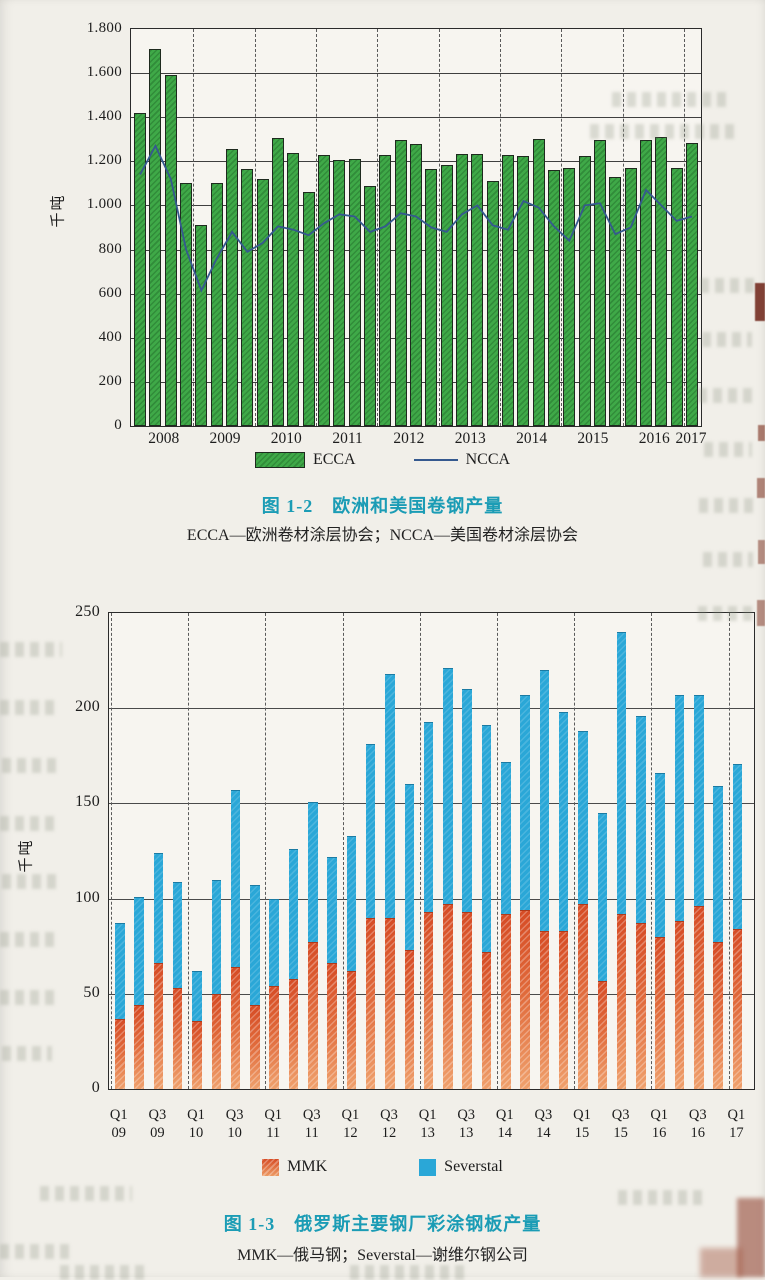 This screenshot has height=1280, width=765. What do you see at coordinates (294, 1167) in the screenshot?
I see `chart2-legend-mmk: MMK` at bounding box center [294, 1167].